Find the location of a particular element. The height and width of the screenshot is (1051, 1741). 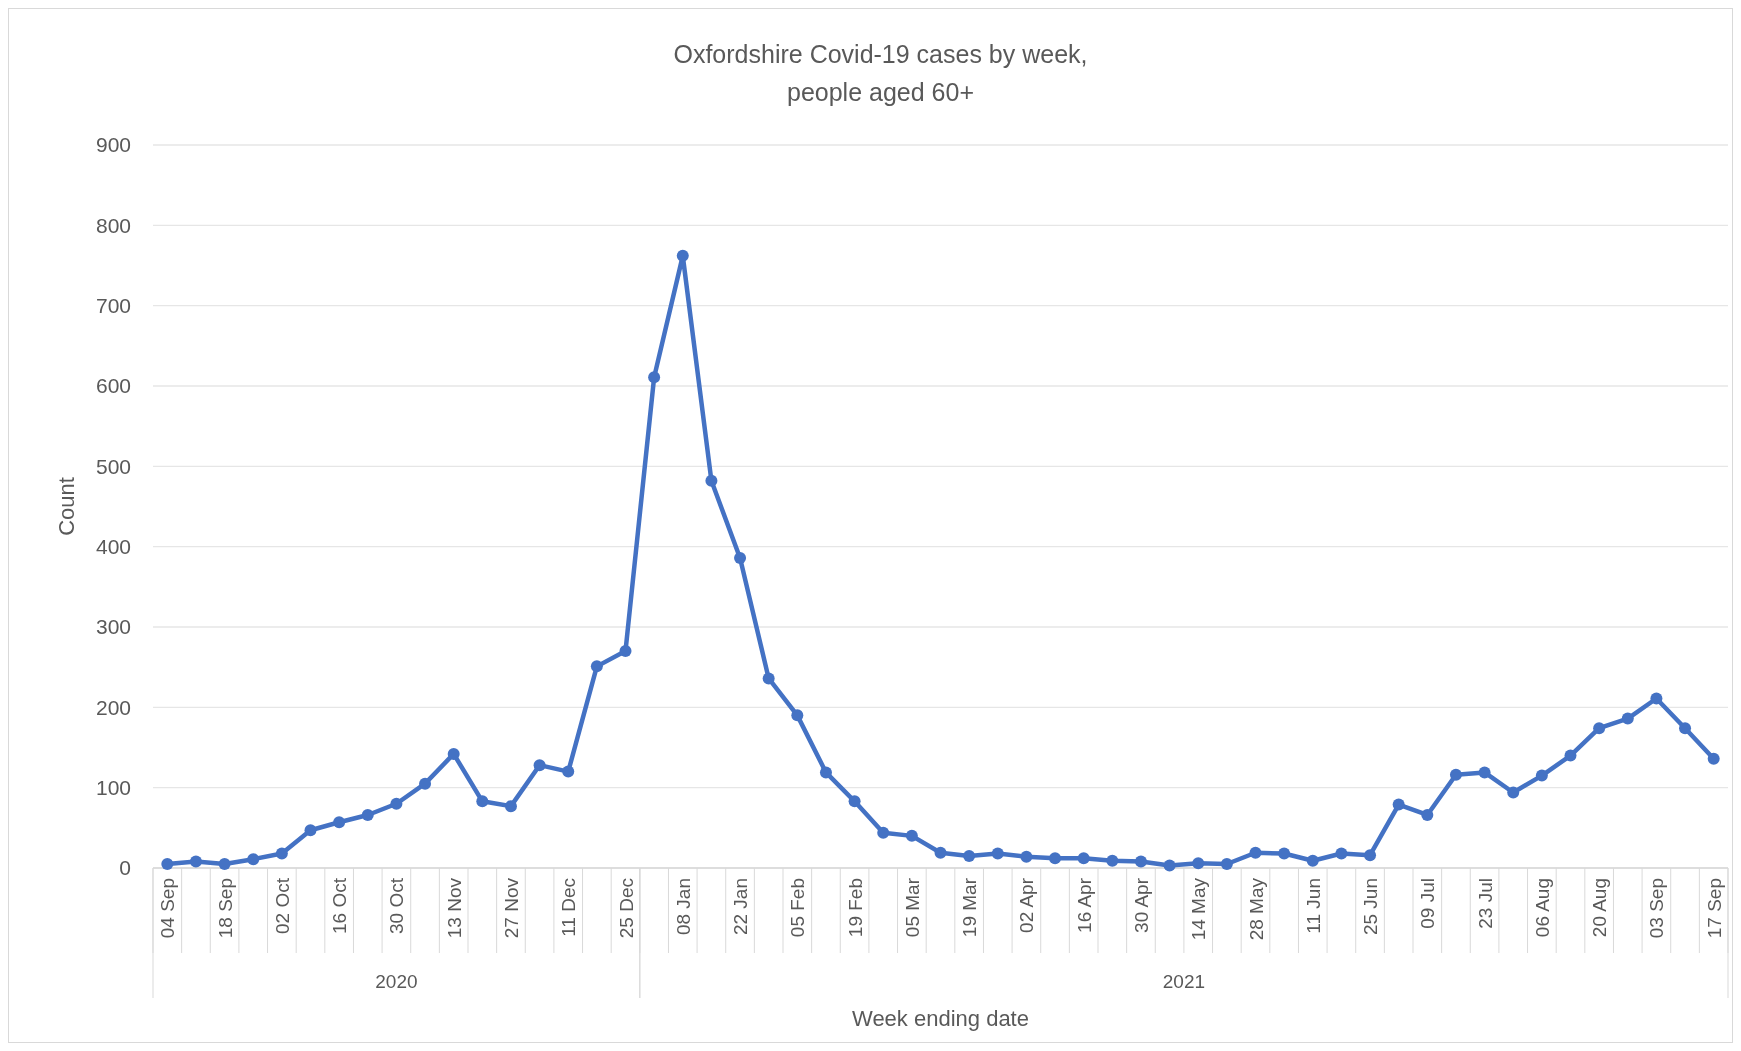

y-tick-label: 100 is located at coordinates (113, 788).